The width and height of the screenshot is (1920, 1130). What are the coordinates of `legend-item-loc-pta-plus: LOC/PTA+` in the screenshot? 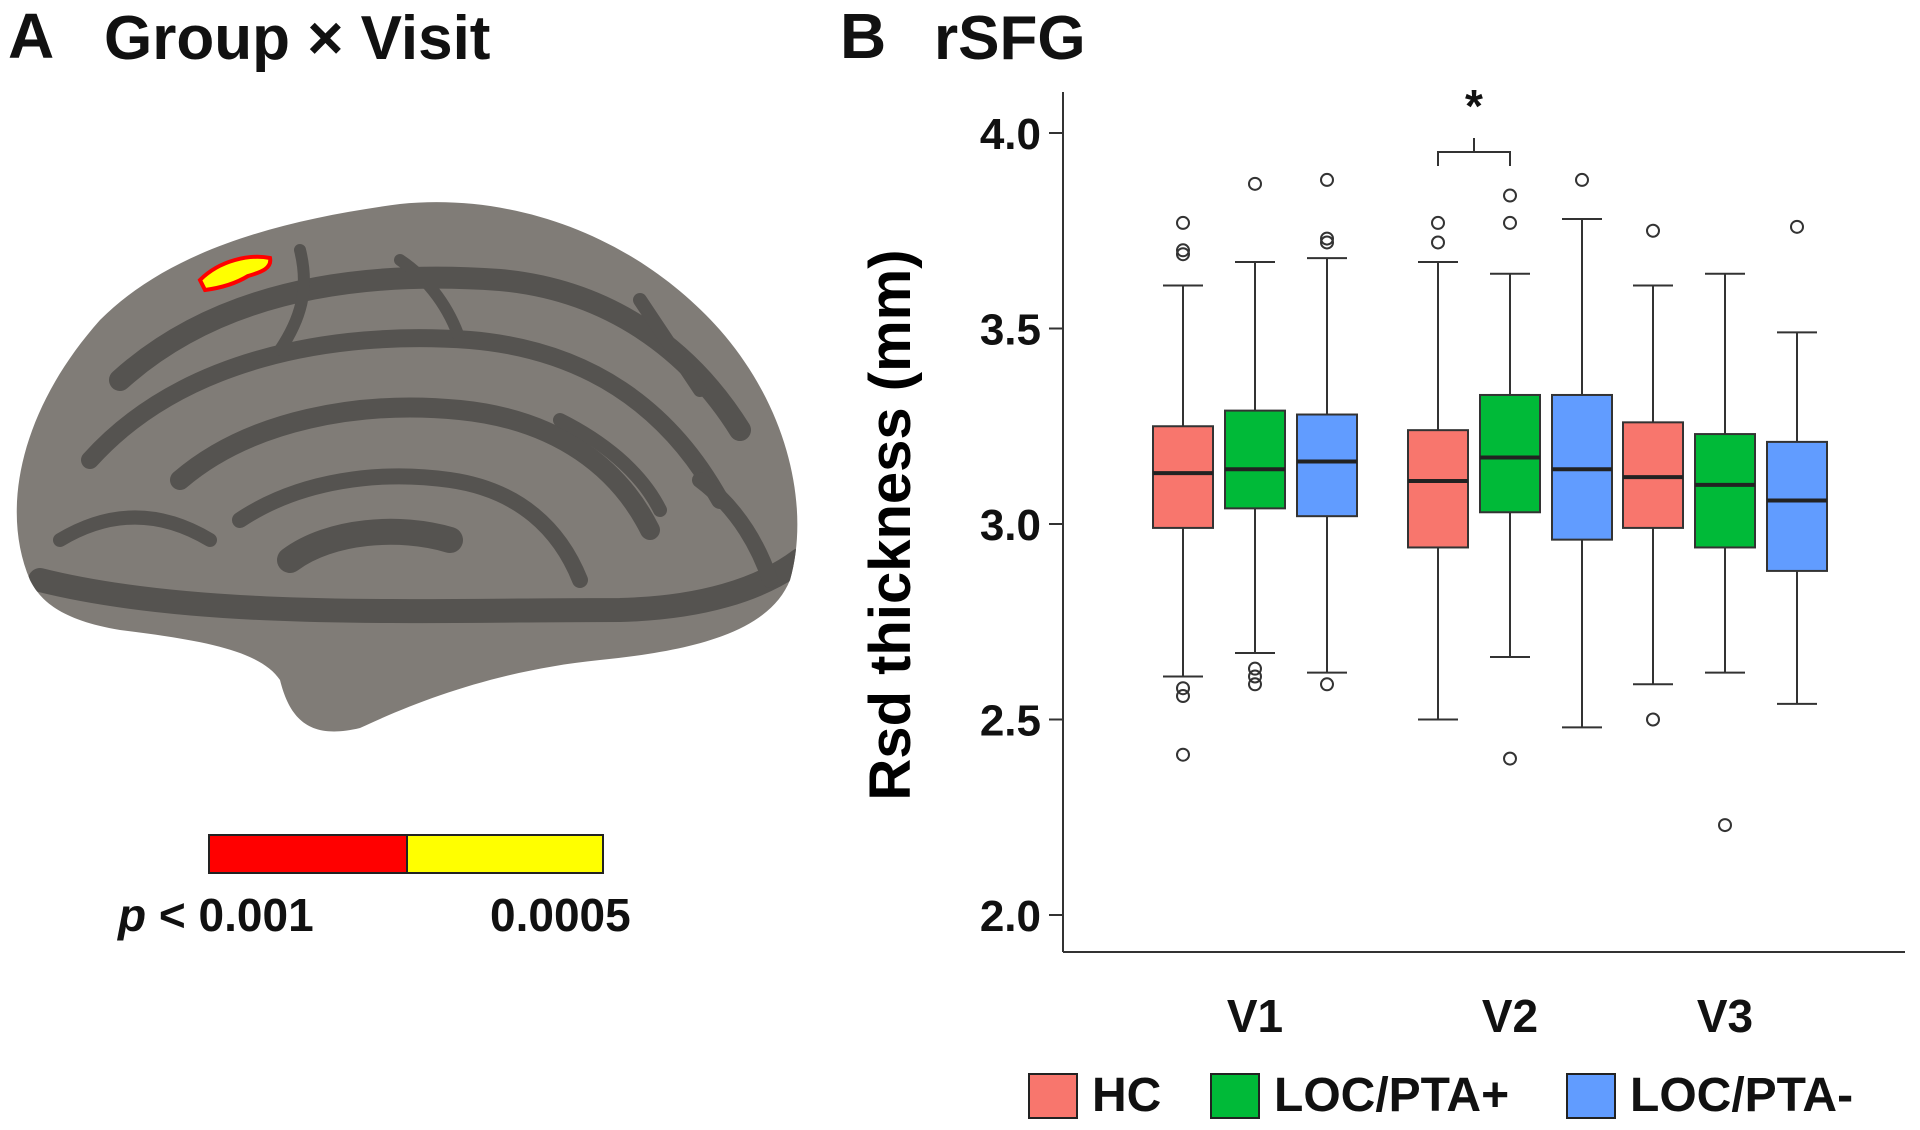 It's located at (1359, 1096).